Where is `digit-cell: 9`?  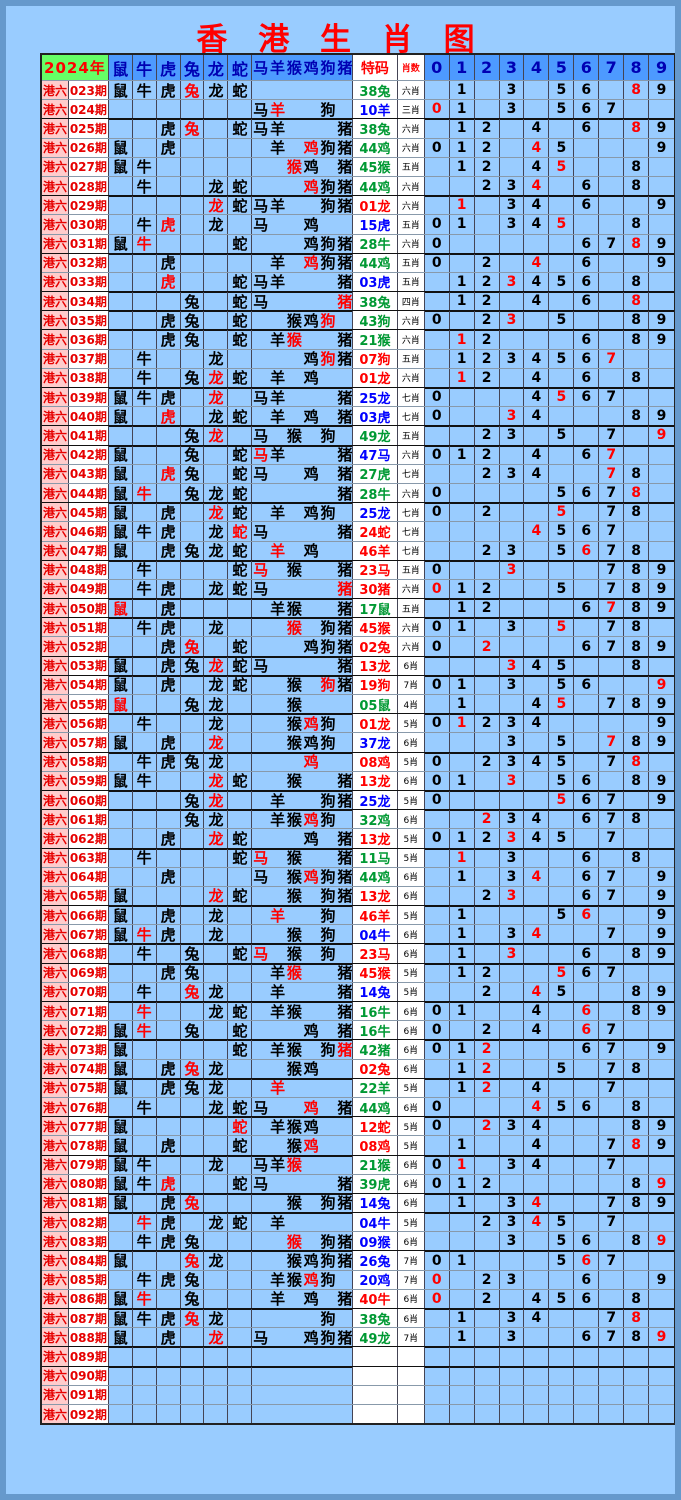
digit-cell: 9 is located at coordinates (661, 876).